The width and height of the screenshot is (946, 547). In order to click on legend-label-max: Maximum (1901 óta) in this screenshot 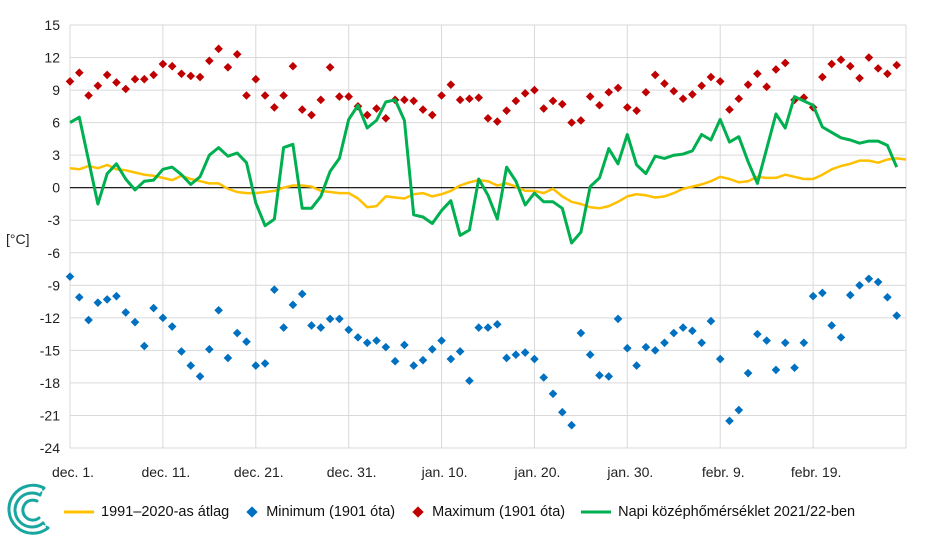, I will do `click(499, 512)`.